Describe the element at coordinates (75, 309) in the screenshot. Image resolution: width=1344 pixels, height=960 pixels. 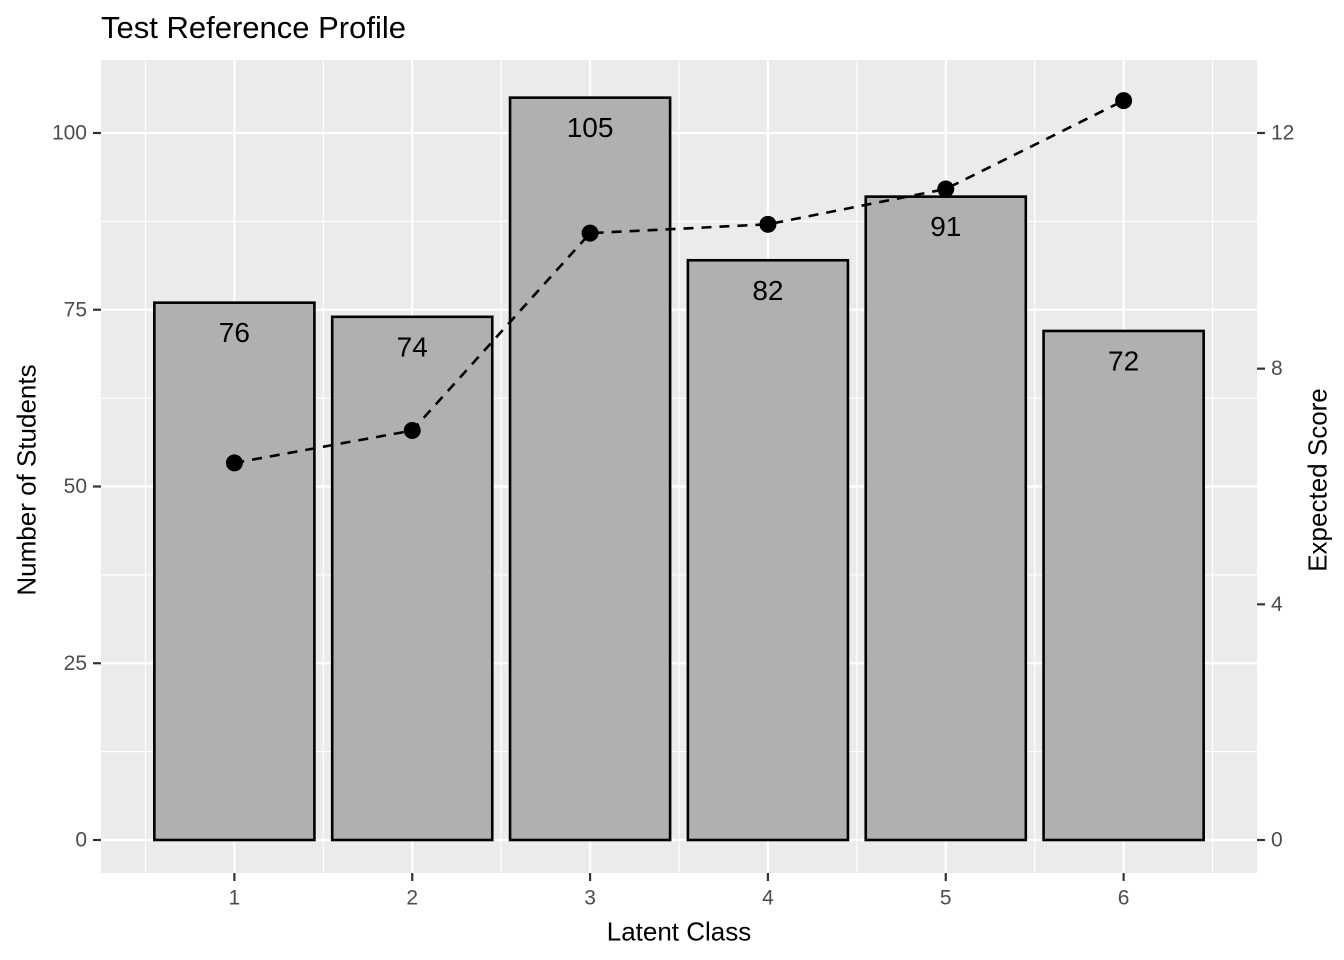
I see `left-axis-tick-label: 75` at that location.